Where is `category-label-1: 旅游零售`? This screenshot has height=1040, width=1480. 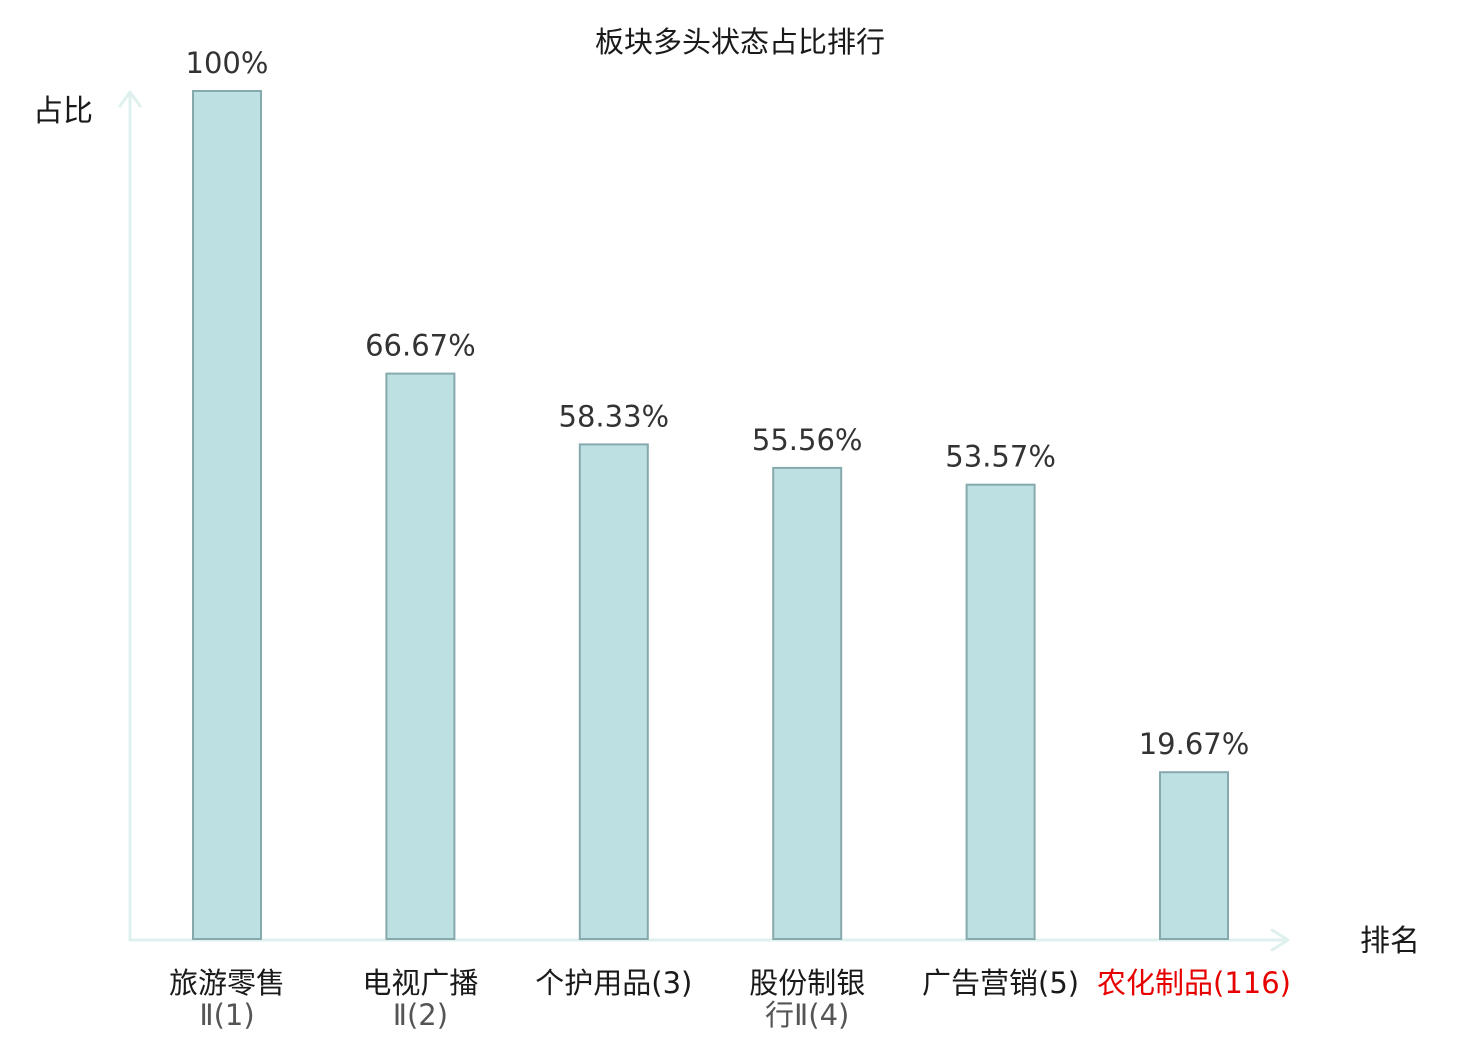
category-label-1: 旅游零售 is located at coordinates (227, 983).